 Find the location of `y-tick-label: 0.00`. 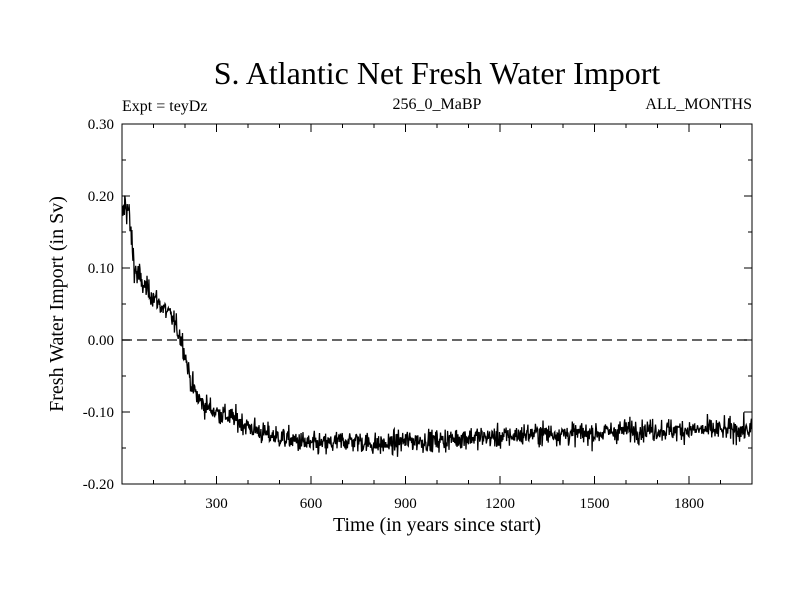

y-tick-label: 0.00 is located at coordinates (101, 341).